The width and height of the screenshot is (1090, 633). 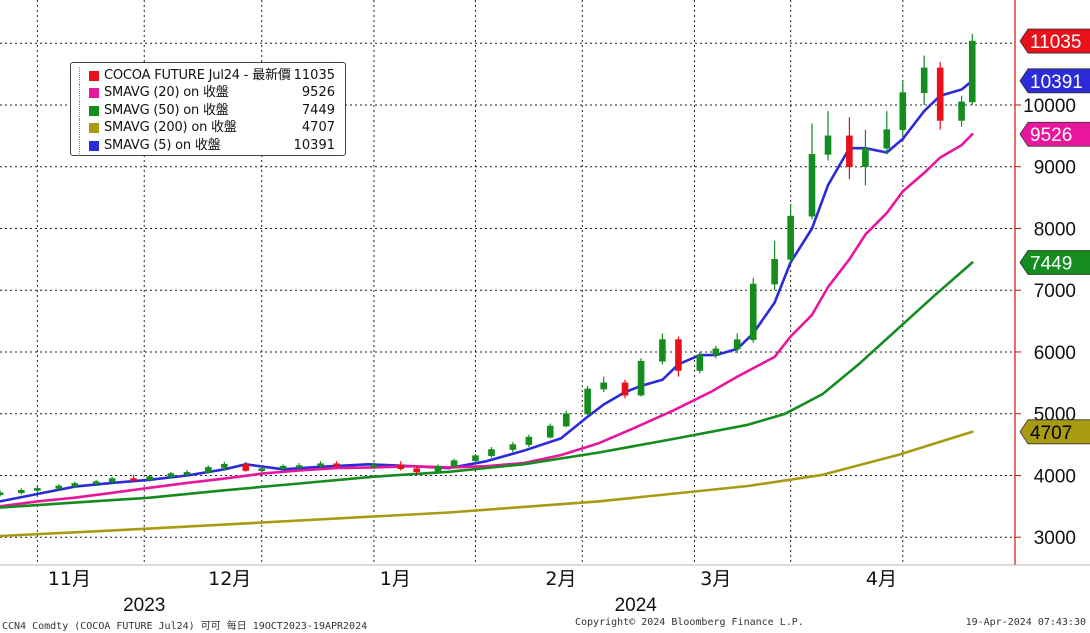 I want to click on legend-item-price: COCOA FUTURE Jul24 - 最新價 11035, so click(x=208, y=76).